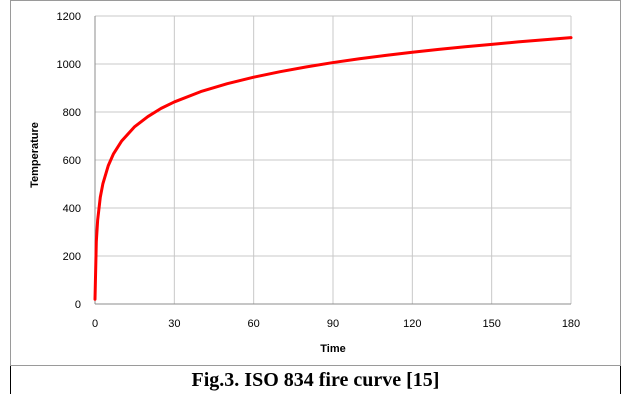  I want to click on y-tick-label: 400, so click(72, 209).